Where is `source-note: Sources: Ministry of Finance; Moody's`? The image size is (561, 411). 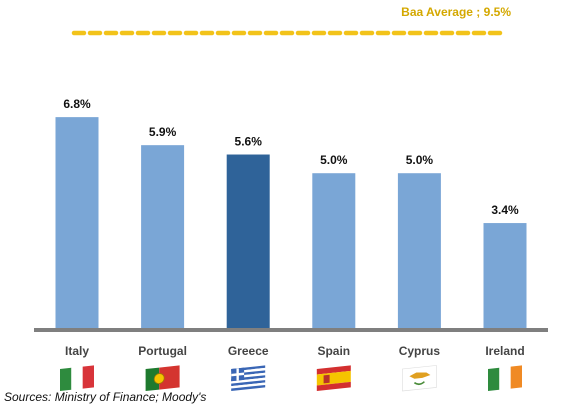 source-note: Sources: Ministry of Finance; Moody's is located at coordinates (105, 397).